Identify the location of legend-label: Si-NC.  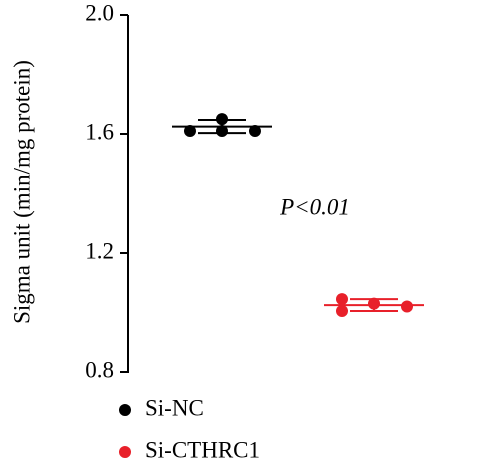
(174, 407).